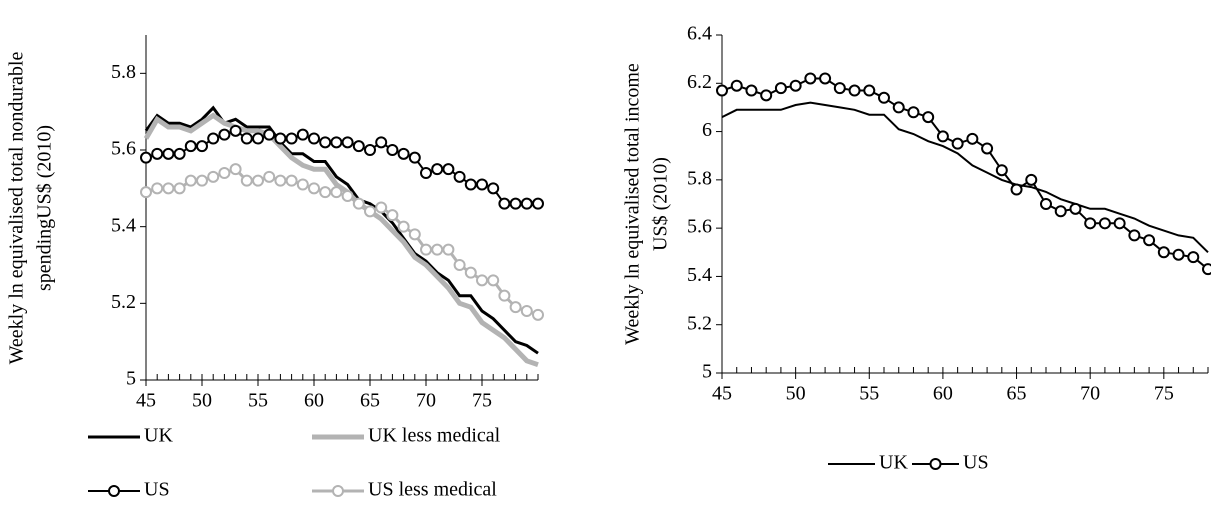  What do you see at coordinates (699, 82) in the screenshot?
I see `y-tick-label: 6.2` at bounding box center [699, 82].